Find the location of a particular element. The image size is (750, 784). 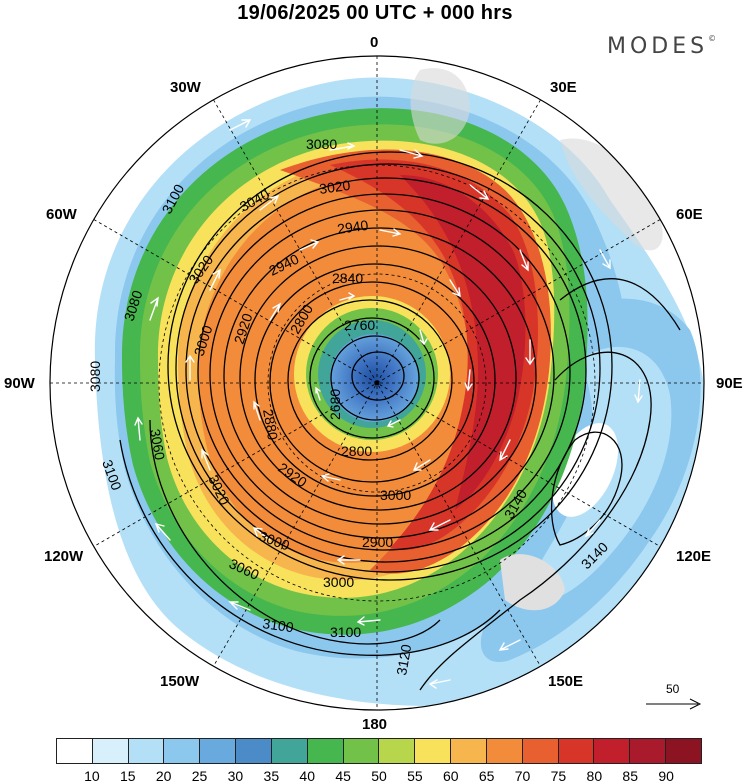

lon-label-30e: 30E is located at coordinates (563, 87).